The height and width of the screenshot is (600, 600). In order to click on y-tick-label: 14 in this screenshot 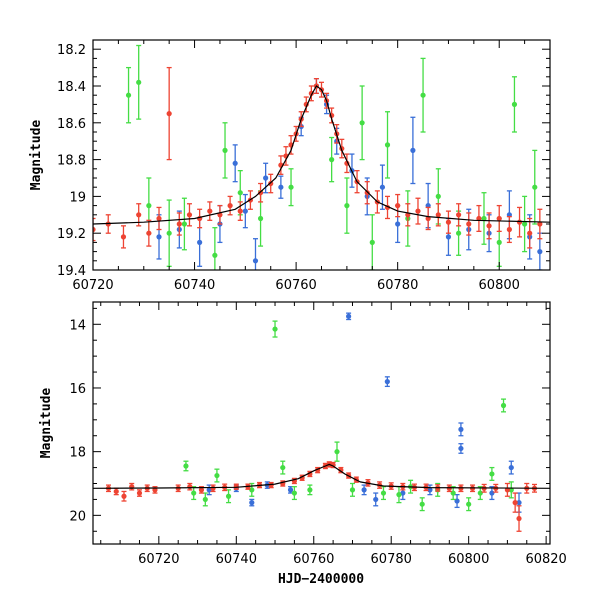, I will do `click(77, 325)`.